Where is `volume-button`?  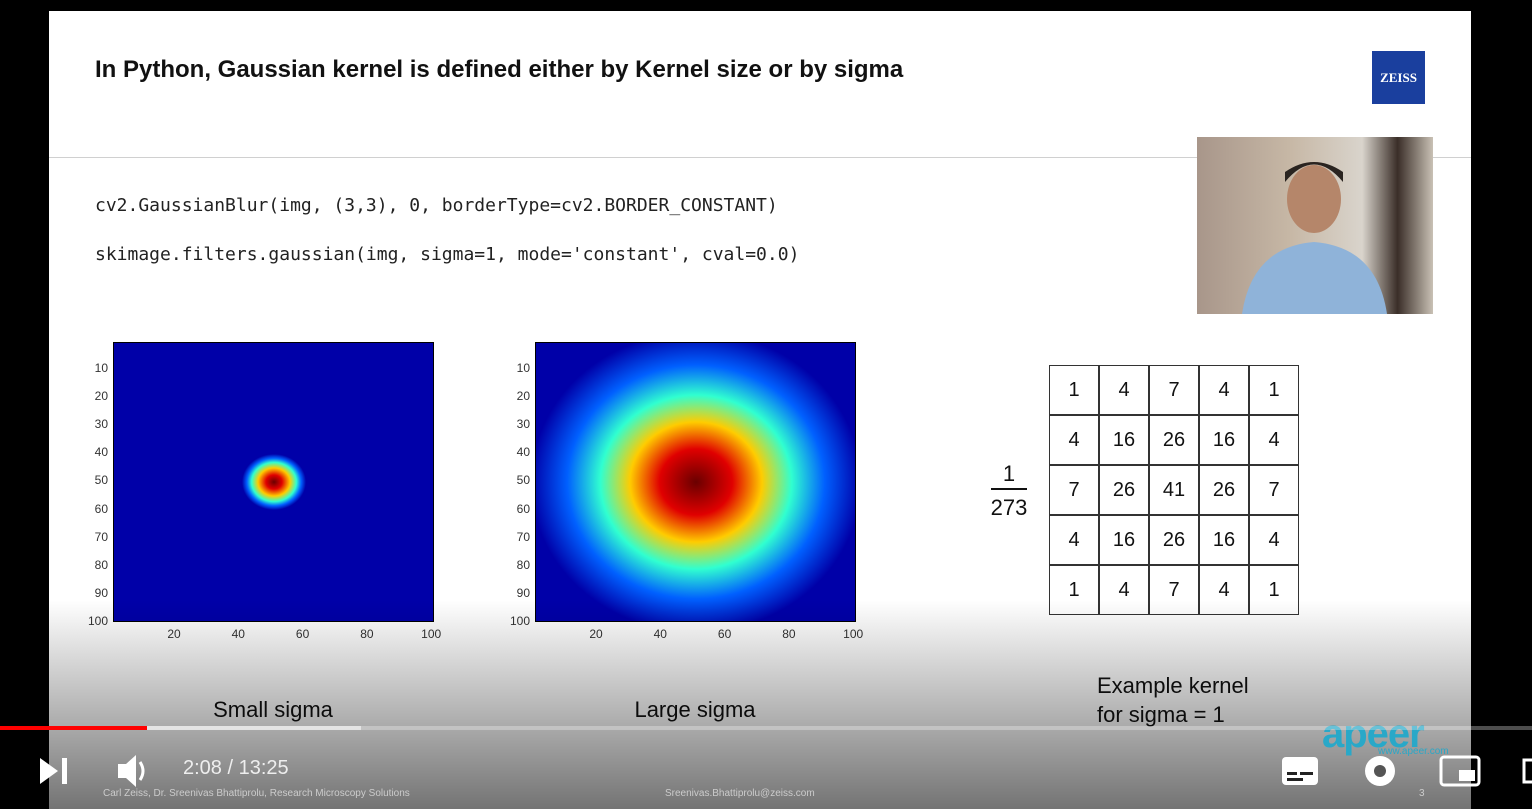 volume-button is located at coordinates (131, 771).